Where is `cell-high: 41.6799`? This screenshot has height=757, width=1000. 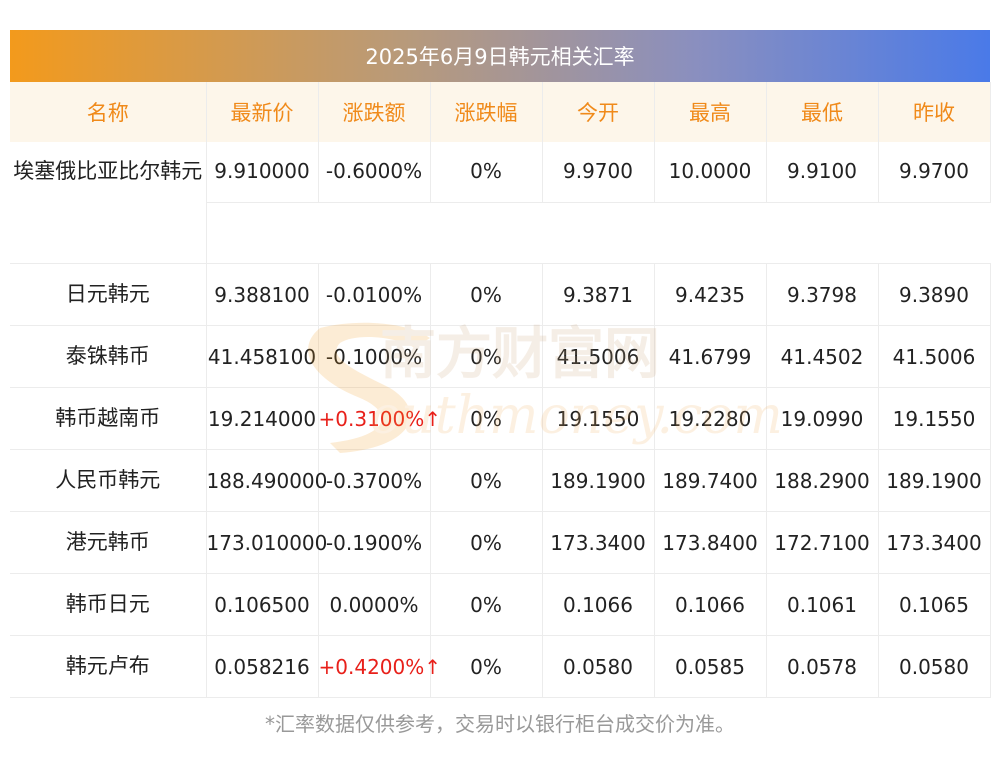 cell-high: 41.6799 is located at coordinates (710, 356).